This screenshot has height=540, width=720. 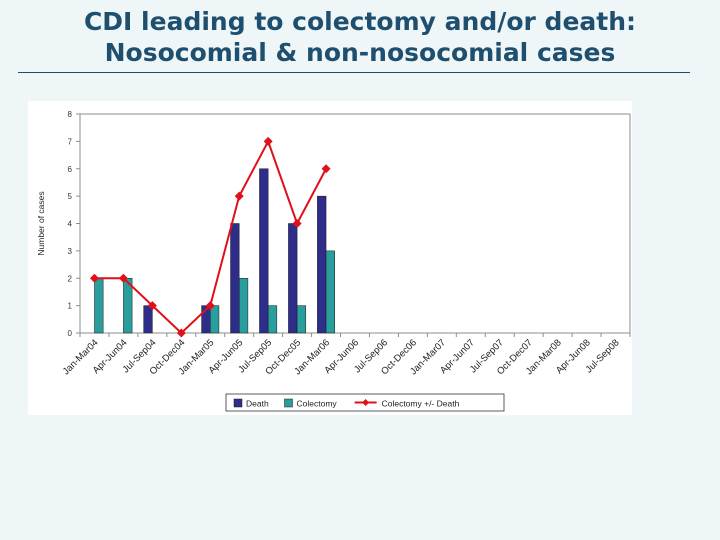 I want to click on title-line-1: CDI leading to colectomy and/or death:, so click(x=360, y=21).